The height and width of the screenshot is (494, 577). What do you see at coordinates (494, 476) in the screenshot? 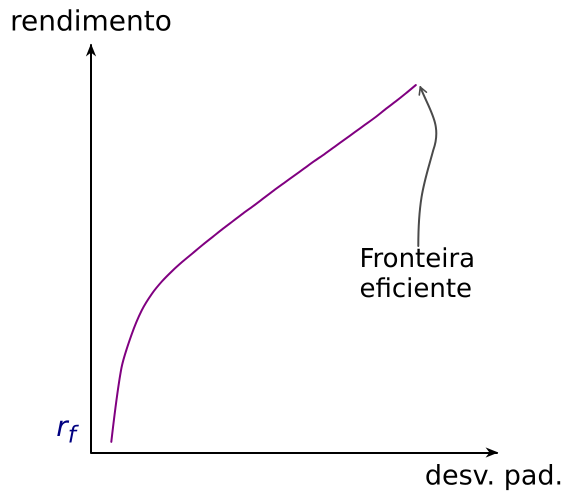
I see `x-axis-title: desv. pad.` at bounding box center [494, 476].